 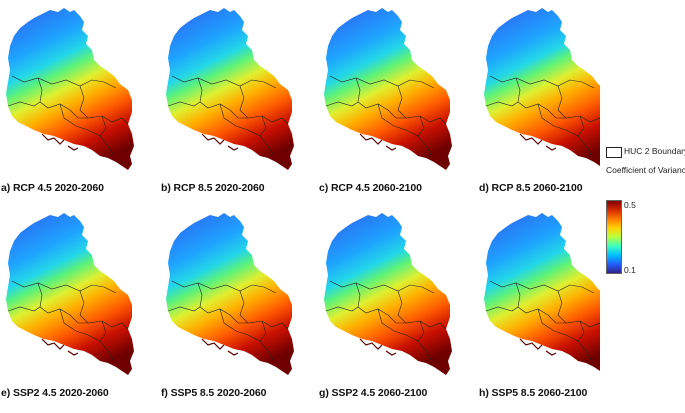 What do you see at coordinates (52, 188) in the screenshot?
I see `panel-label: a) RCP 4.5 2020-2060` at bounding box center [52, 188].